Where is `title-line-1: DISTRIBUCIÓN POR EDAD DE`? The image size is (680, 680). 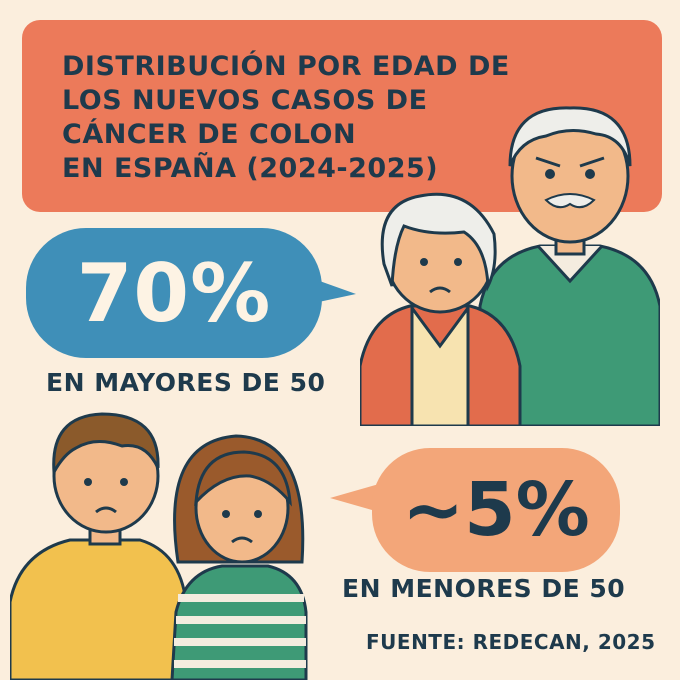
title-line-1: DISTRIBUCIÓN POR EDAD DE is located at coordinates (286, 66).